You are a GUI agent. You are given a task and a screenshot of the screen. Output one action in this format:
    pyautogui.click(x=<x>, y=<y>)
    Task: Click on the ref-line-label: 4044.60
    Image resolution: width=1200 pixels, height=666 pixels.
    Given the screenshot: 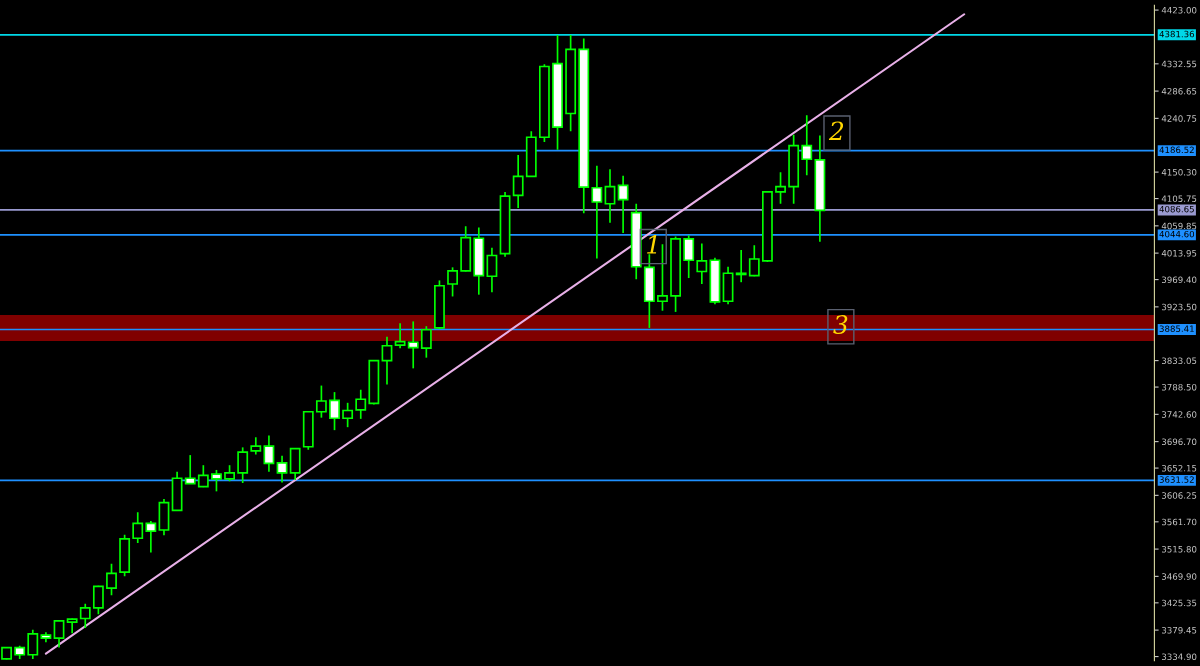 What is the action you would take?
    pyautogui.click(x=1177, y=234)
    